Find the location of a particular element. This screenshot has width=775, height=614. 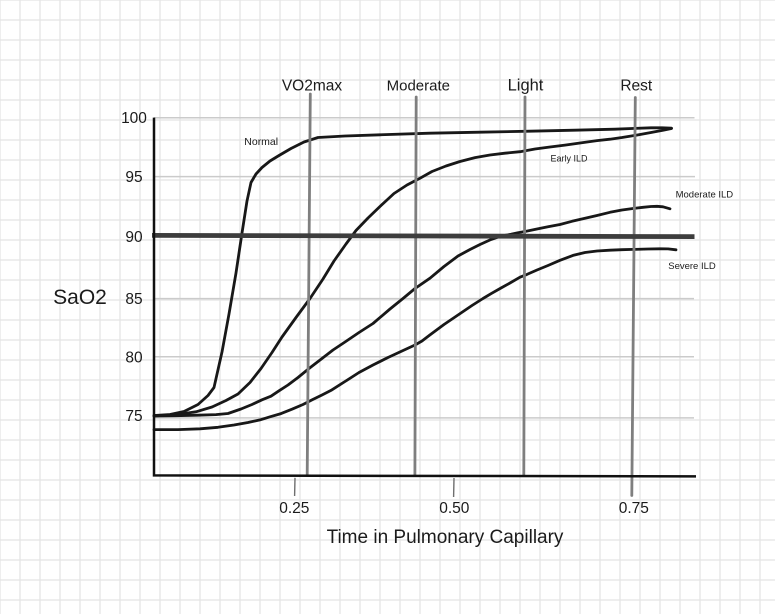

svg-text: 90 is located at coordinates (134, 237).